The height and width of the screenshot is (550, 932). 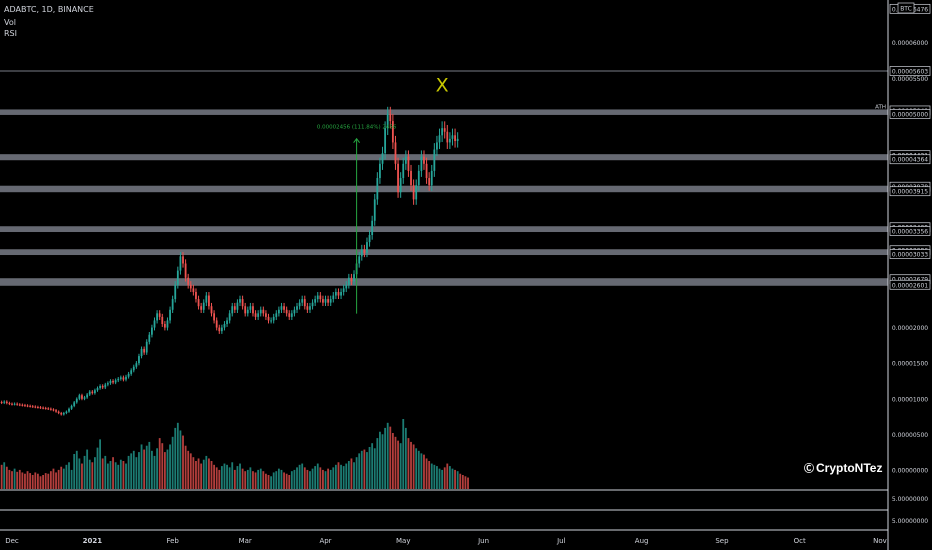 I want to click on price-tick-label: 0.00001500, so click(x=910, y=364).